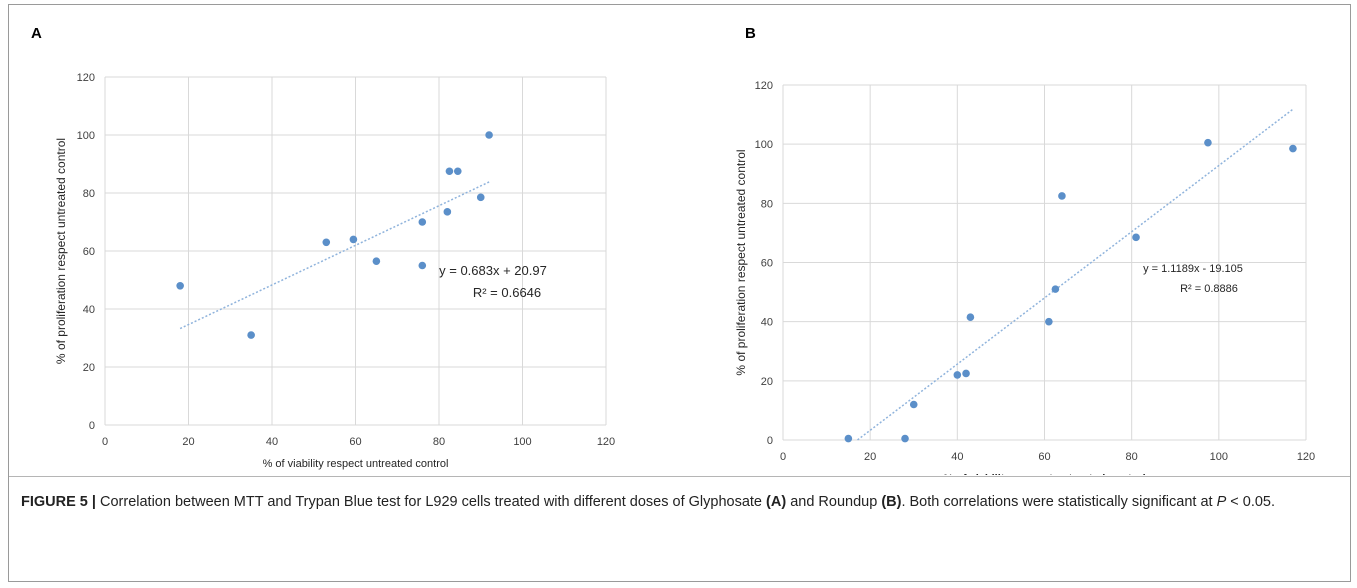 Image resolution: width=1357 pixels, height=588 pixels. I want to click on chart-b-trend-equation: y = 1.1189x - 19.105, so click(1193, 269).